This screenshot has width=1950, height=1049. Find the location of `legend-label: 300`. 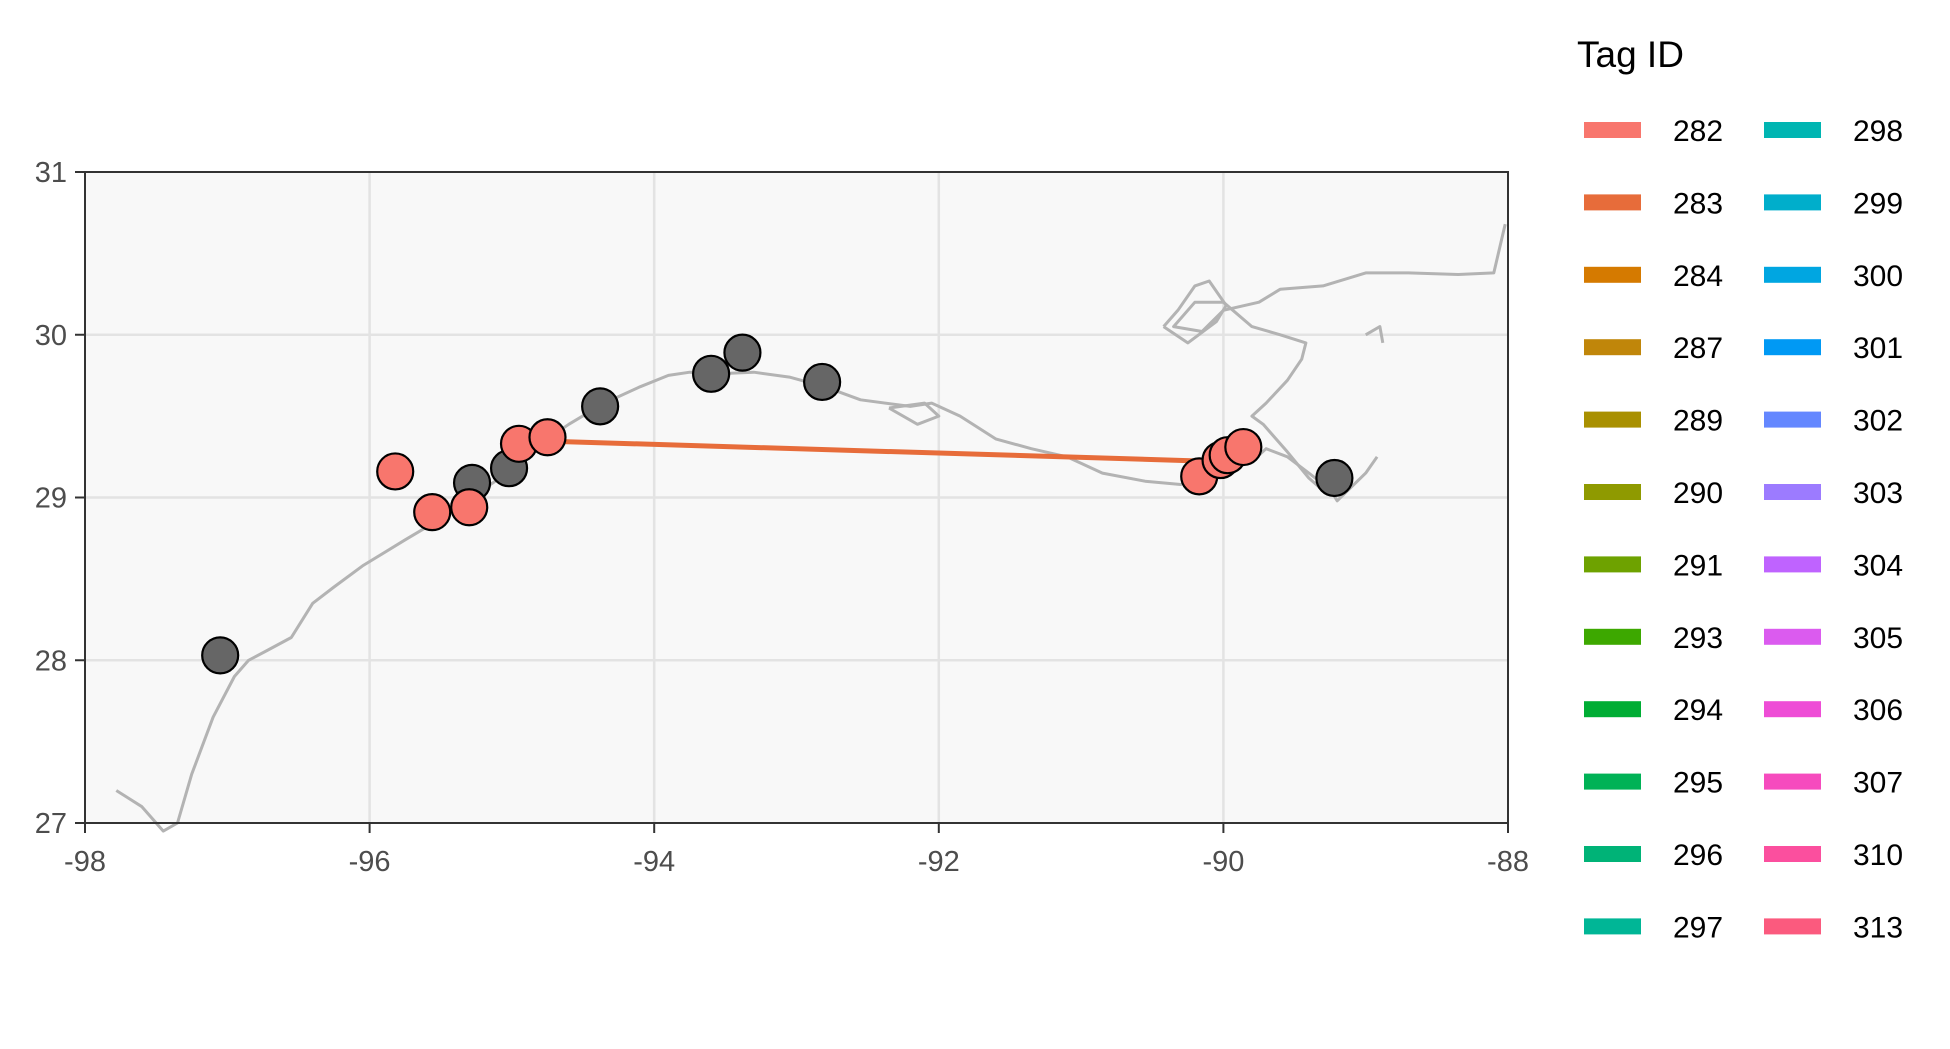

legend-label: 300 is located at coordinates (1878, 276).